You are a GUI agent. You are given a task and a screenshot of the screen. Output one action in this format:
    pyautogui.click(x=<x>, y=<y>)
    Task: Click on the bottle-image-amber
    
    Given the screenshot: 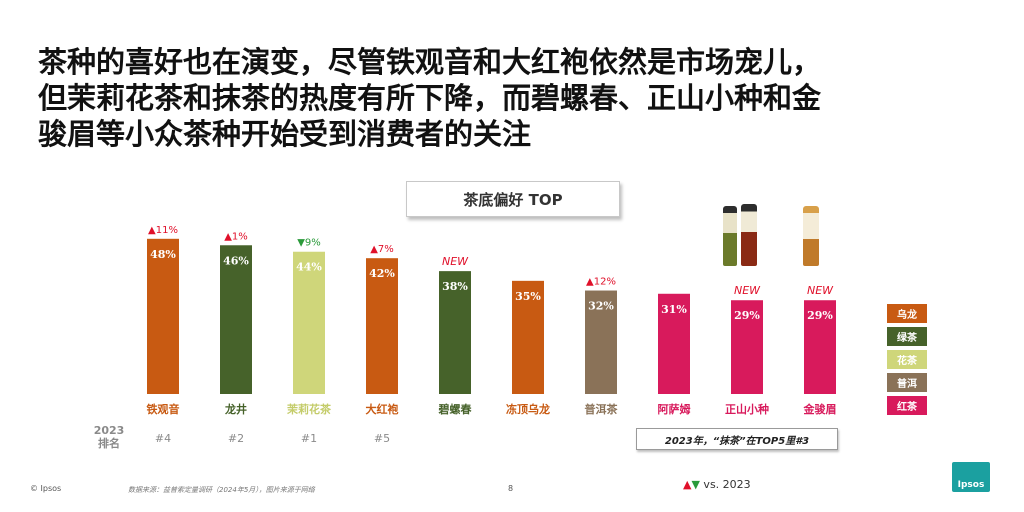 What is the action you would take?
    pyautogui.click(x=811, y=236)
    